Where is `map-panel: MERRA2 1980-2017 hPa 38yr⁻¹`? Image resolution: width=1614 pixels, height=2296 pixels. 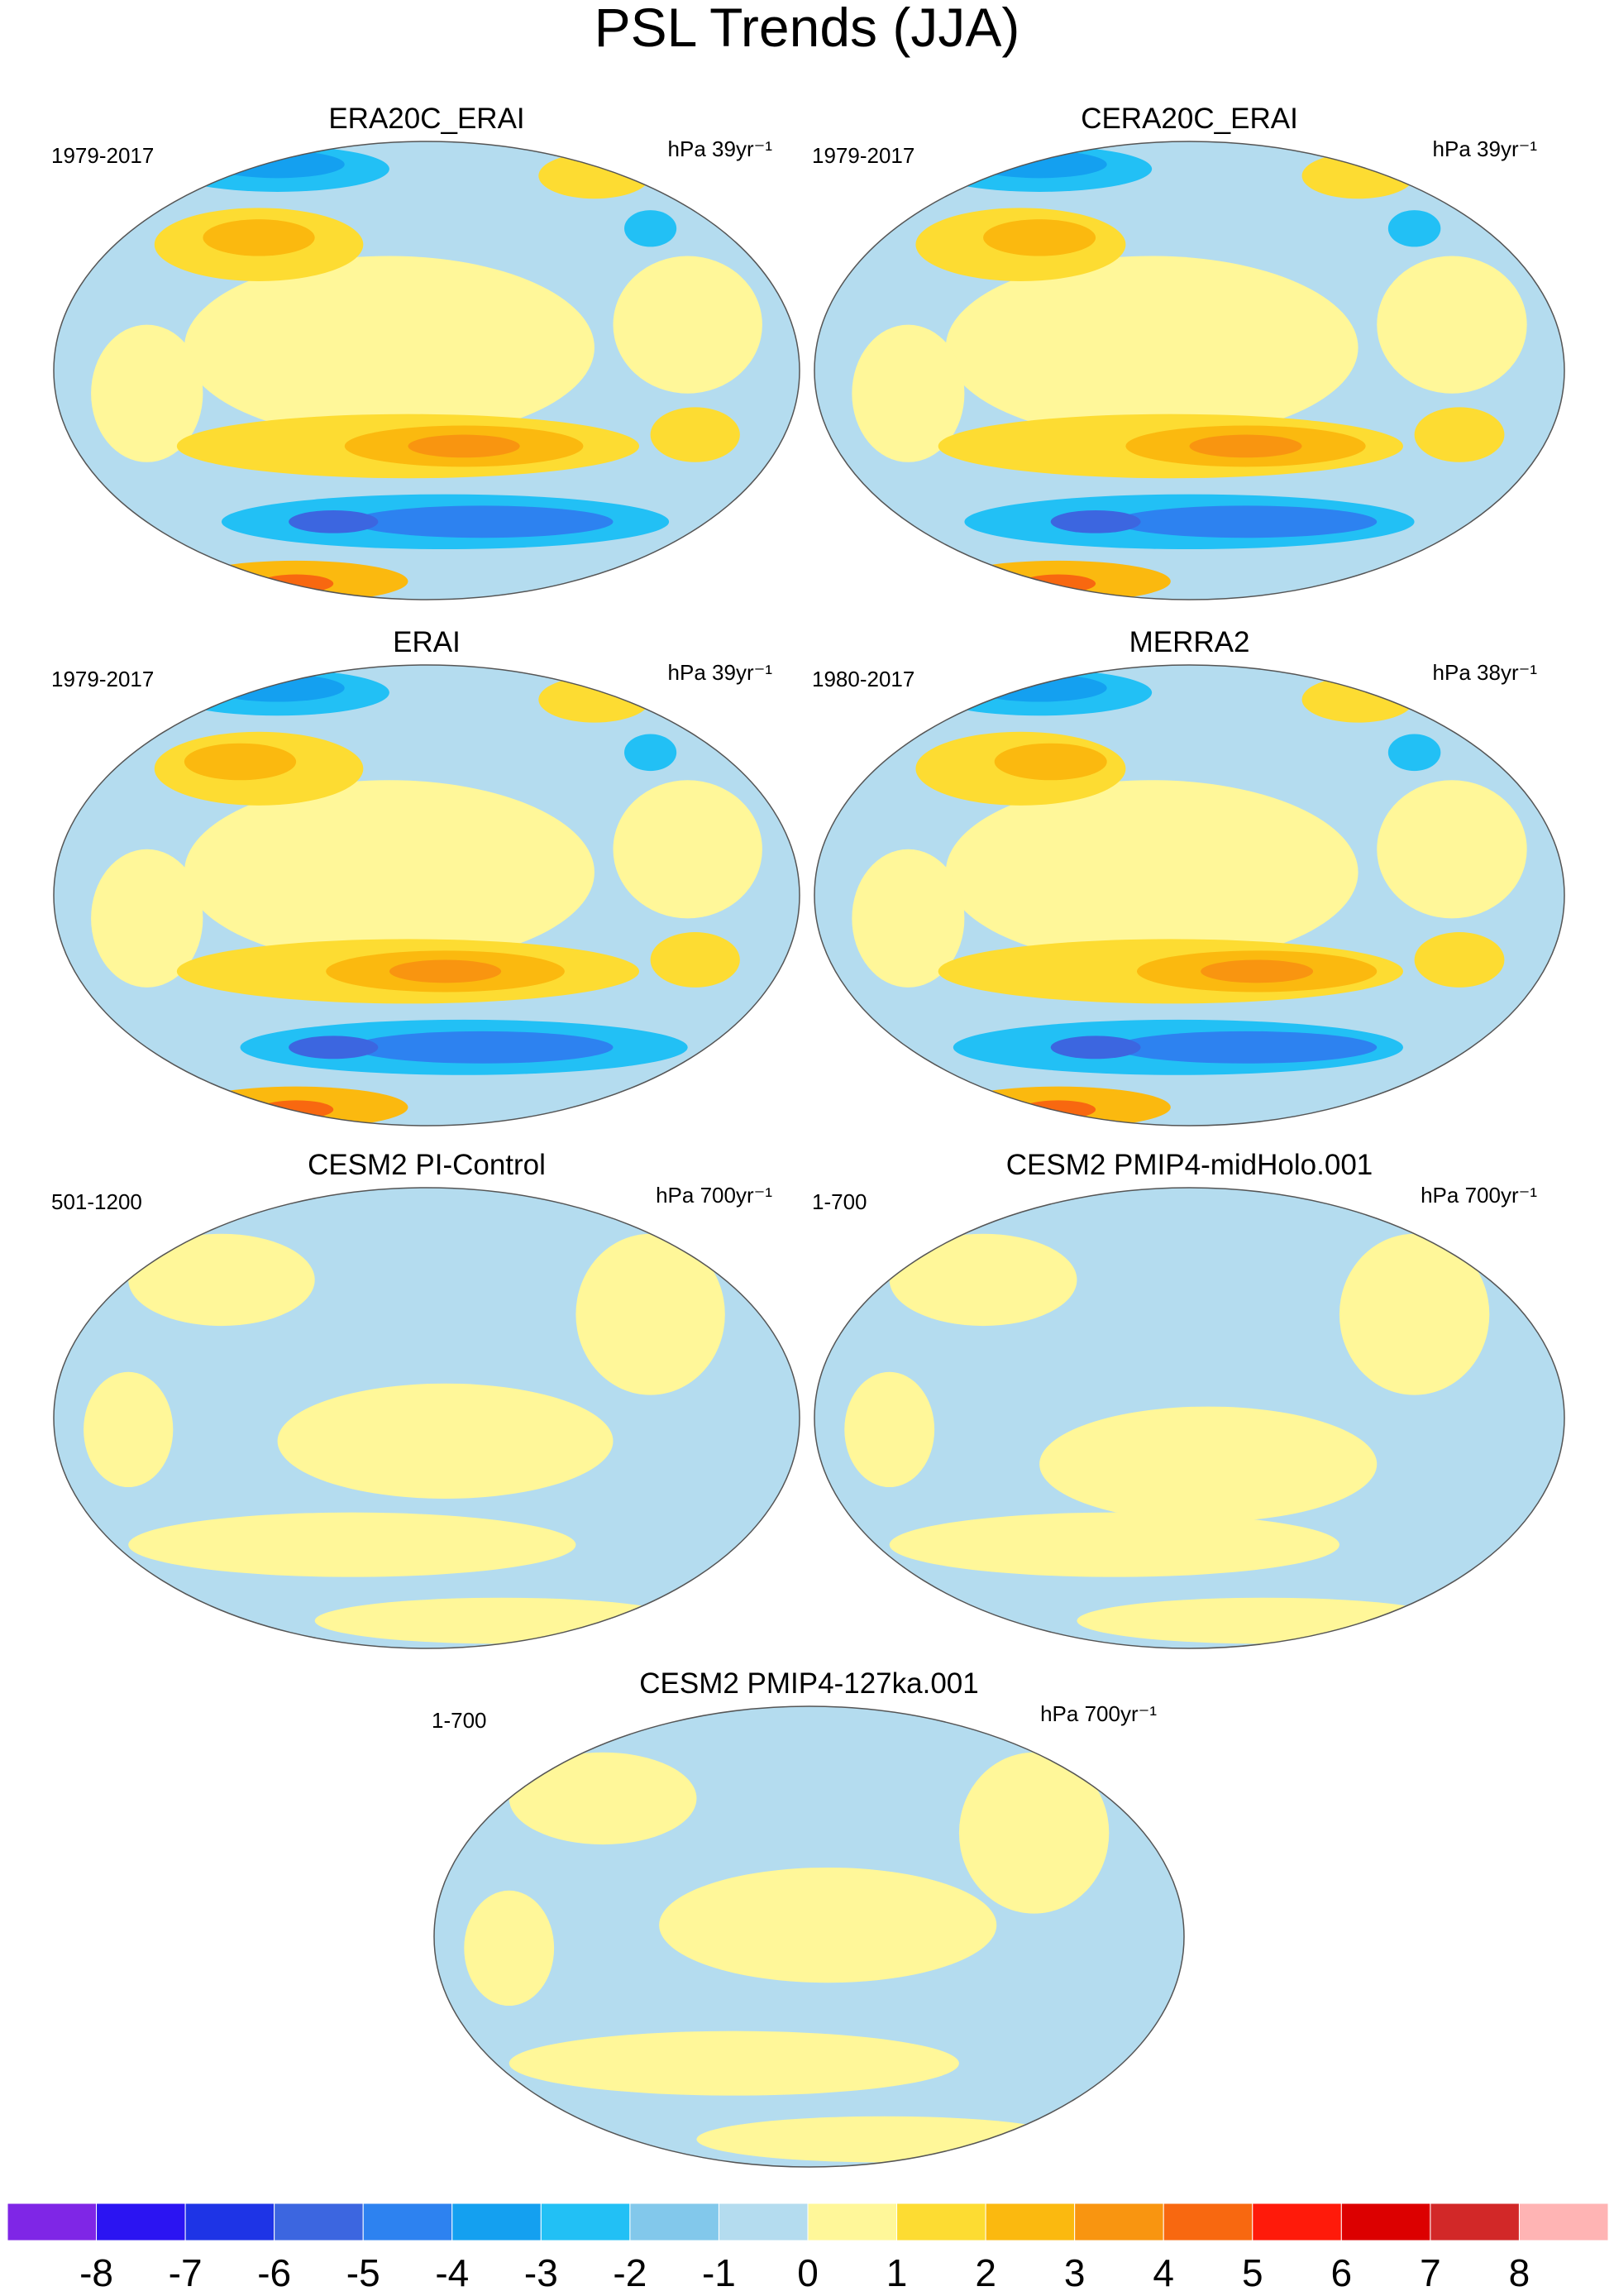 map-panel: MERRA2 1980-2017 hPa 38yr⁻¹ is located at coordinates (1188, 876).